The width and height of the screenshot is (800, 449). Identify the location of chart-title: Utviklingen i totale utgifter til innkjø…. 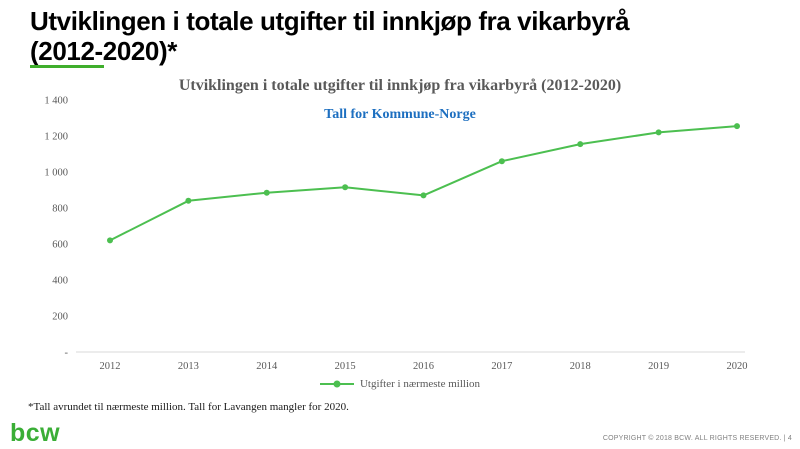
(400, 85).